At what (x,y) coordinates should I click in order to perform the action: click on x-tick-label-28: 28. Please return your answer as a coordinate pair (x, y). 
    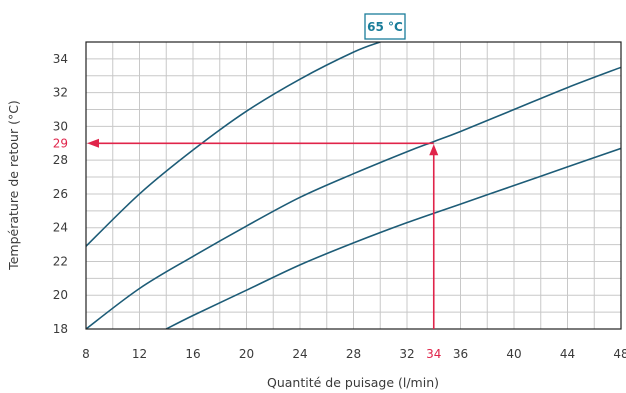
    Looking at the image, I should click on (353, 354).